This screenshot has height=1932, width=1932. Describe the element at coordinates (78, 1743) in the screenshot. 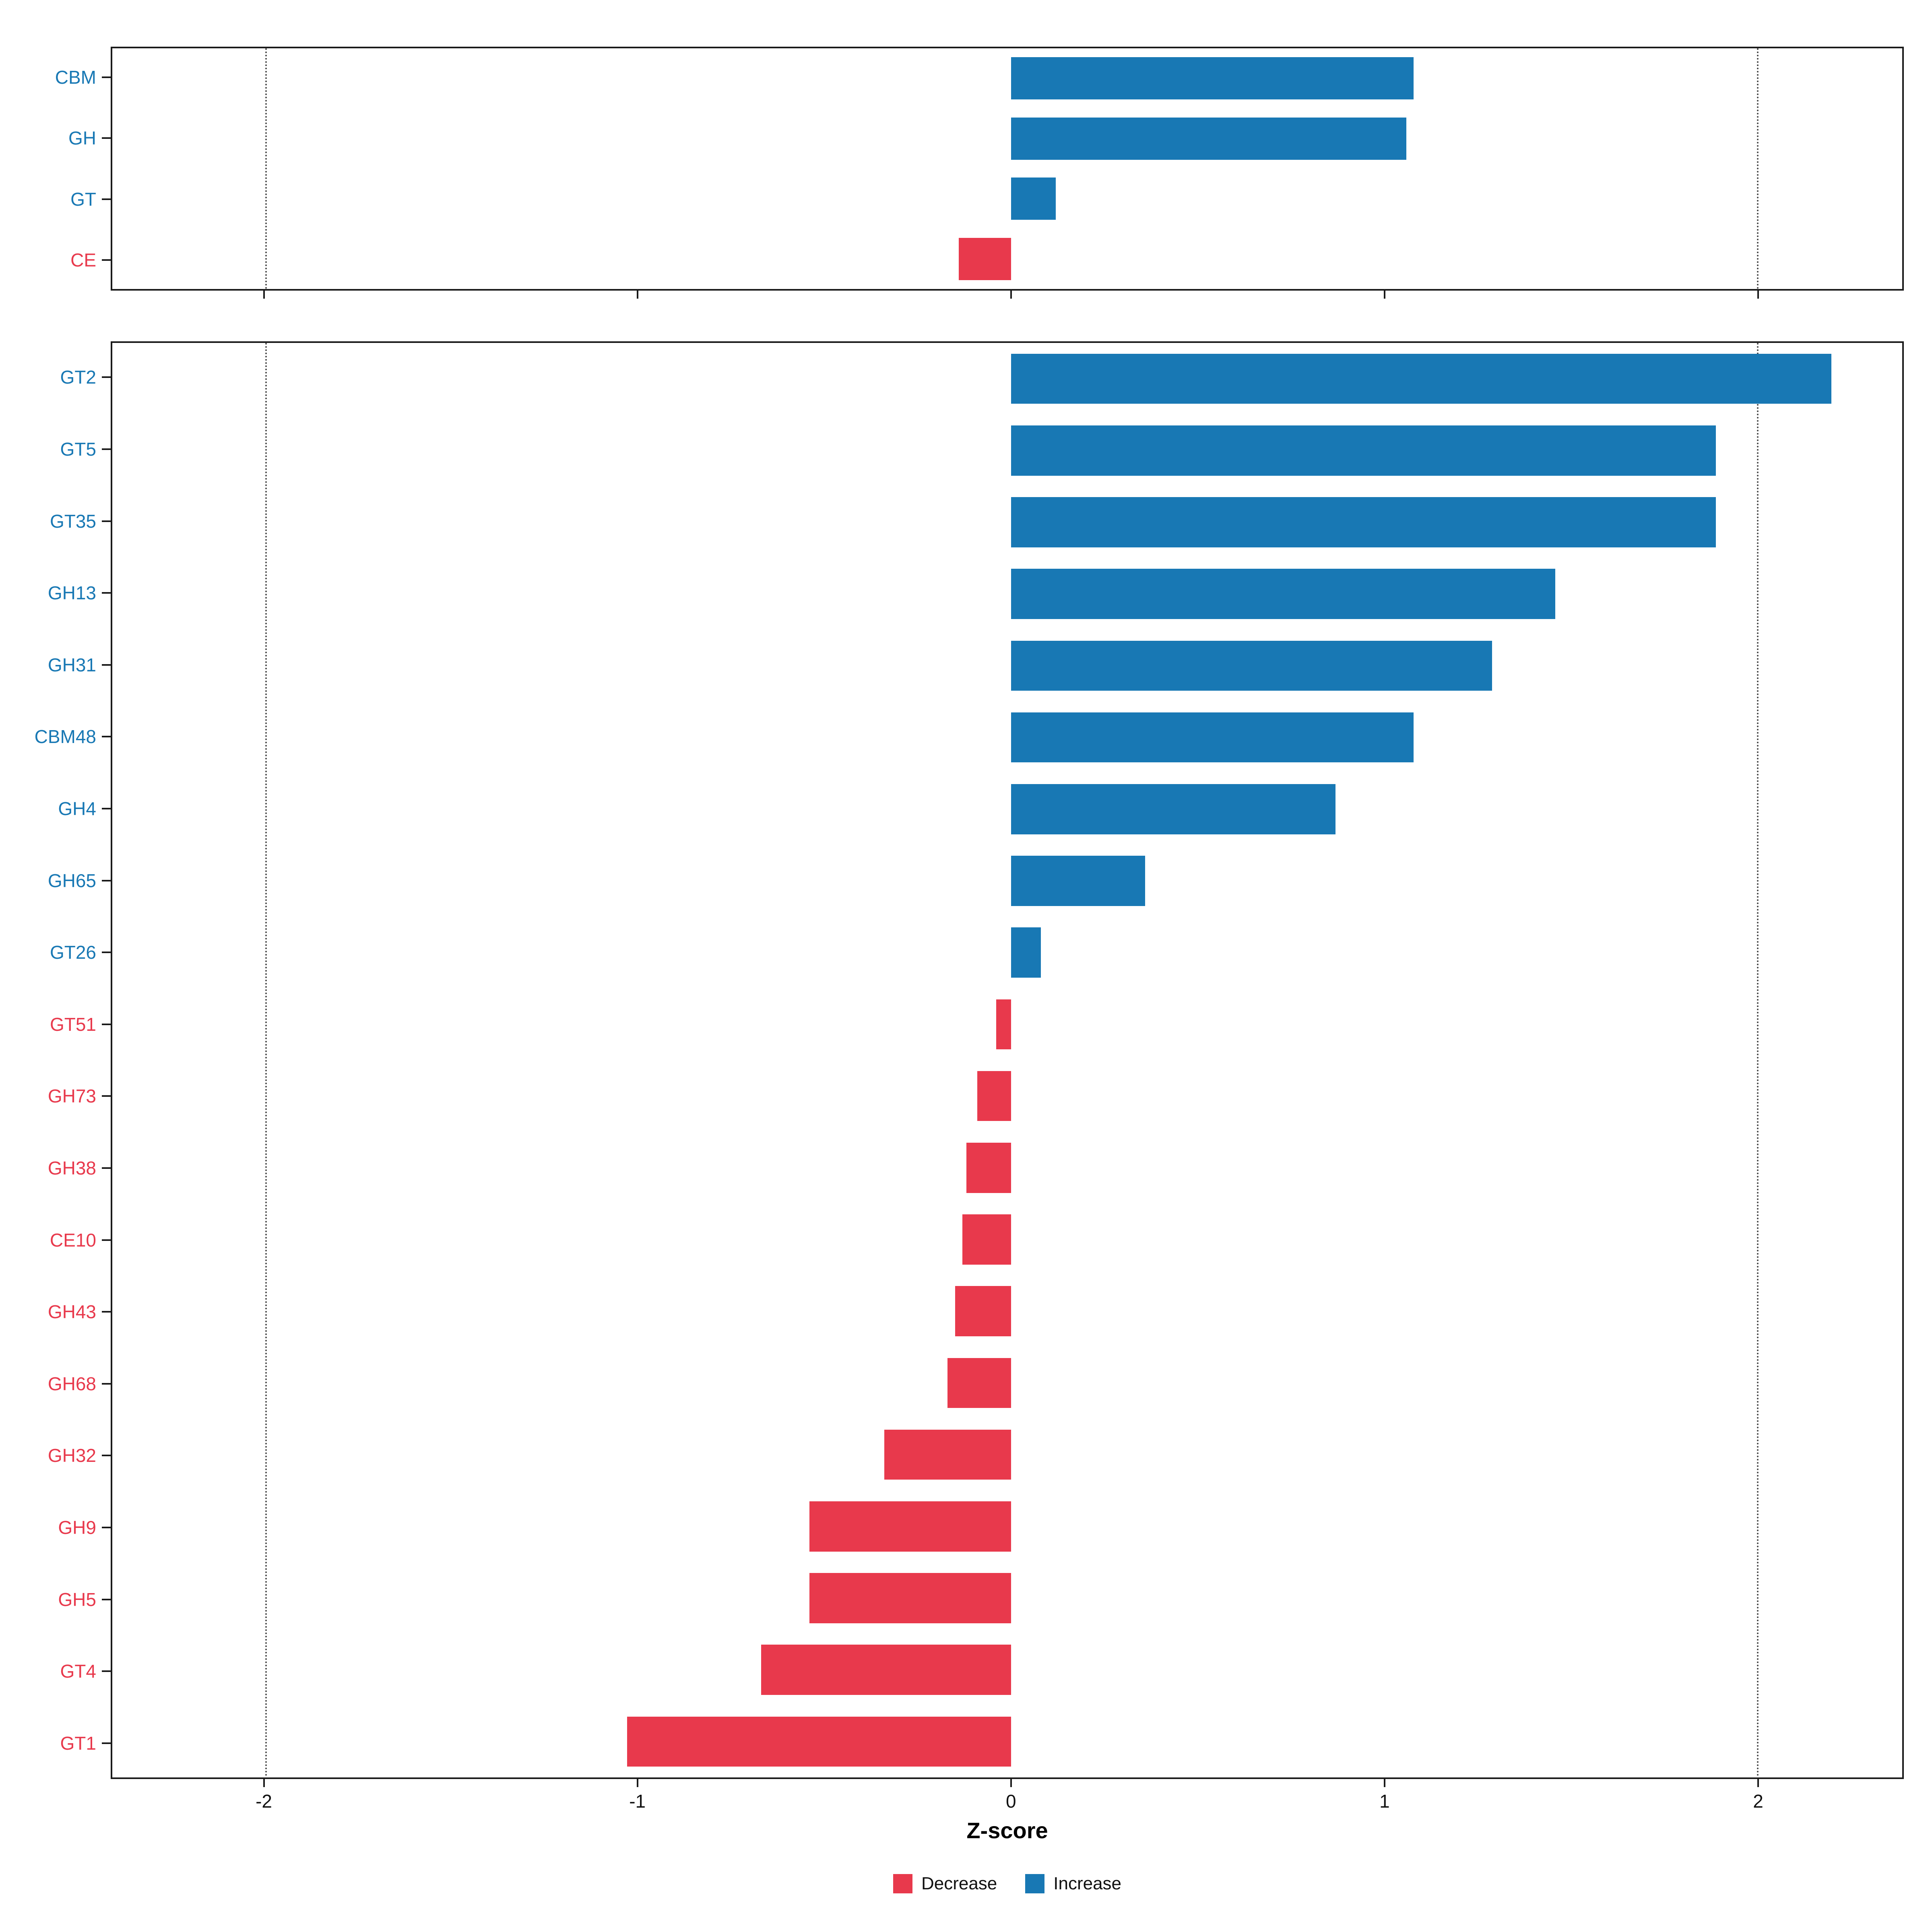

I see `y-axis-label-GT1: GT1` at that location.